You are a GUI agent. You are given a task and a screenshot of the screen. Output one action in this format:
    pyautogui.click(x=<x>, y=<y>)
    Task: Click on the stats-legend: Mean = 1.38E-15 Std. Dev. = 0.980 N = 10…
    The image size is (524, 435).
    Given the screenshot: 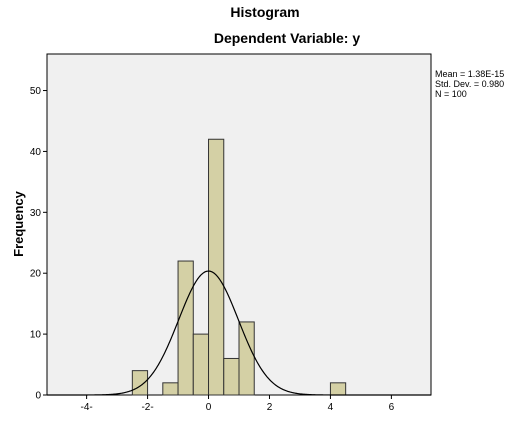 What is the action you would take?
    pyautogui.click(x=469, y=84)
    